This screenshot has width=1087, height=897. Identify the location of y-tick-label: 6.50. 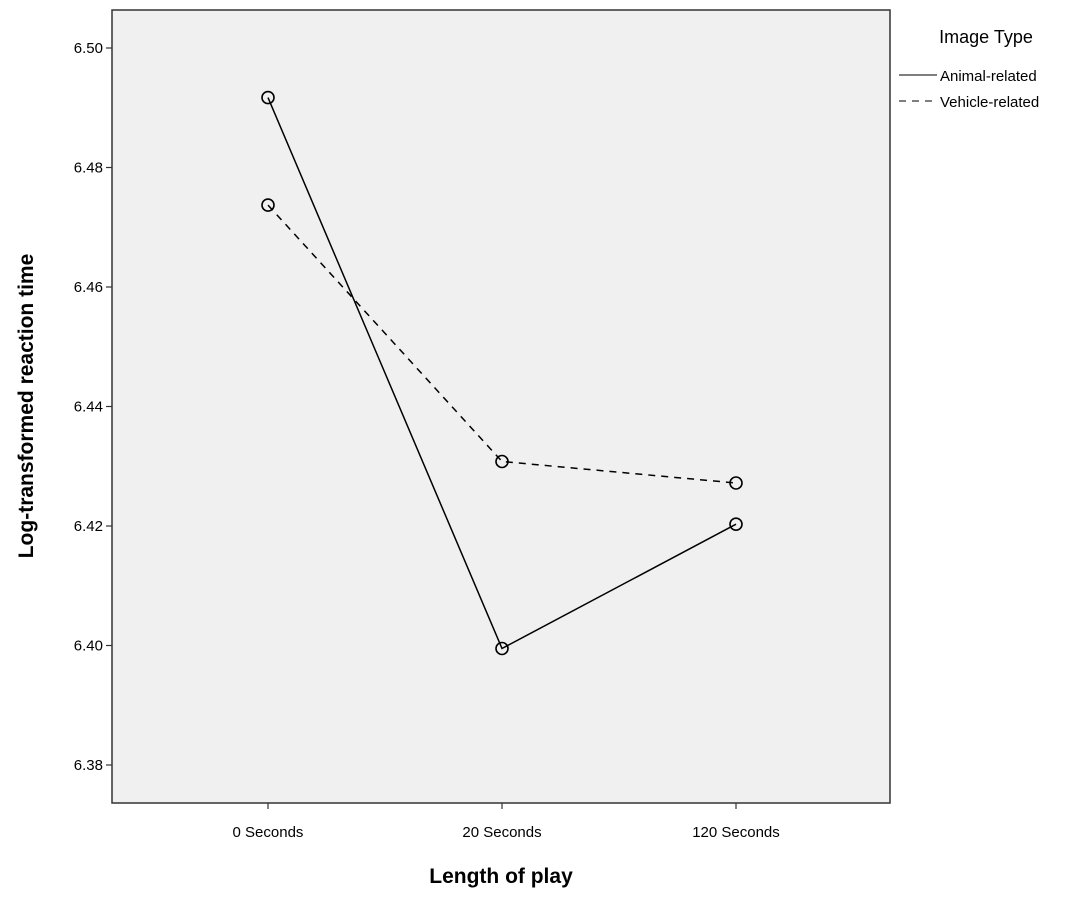
(88, 48).